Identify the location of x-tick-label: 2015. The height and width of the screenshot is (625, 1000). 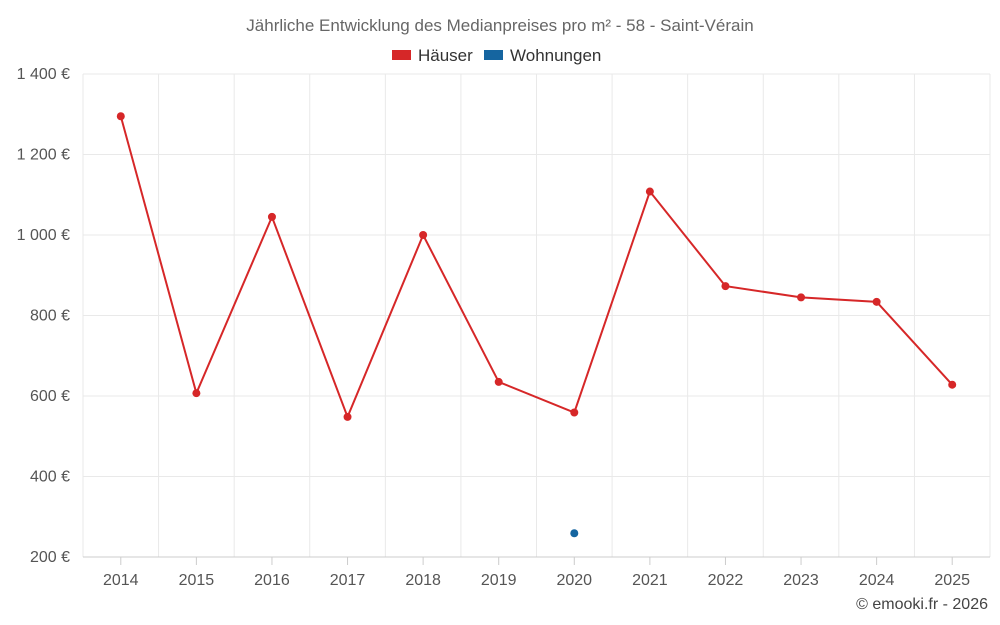
(197, 580).